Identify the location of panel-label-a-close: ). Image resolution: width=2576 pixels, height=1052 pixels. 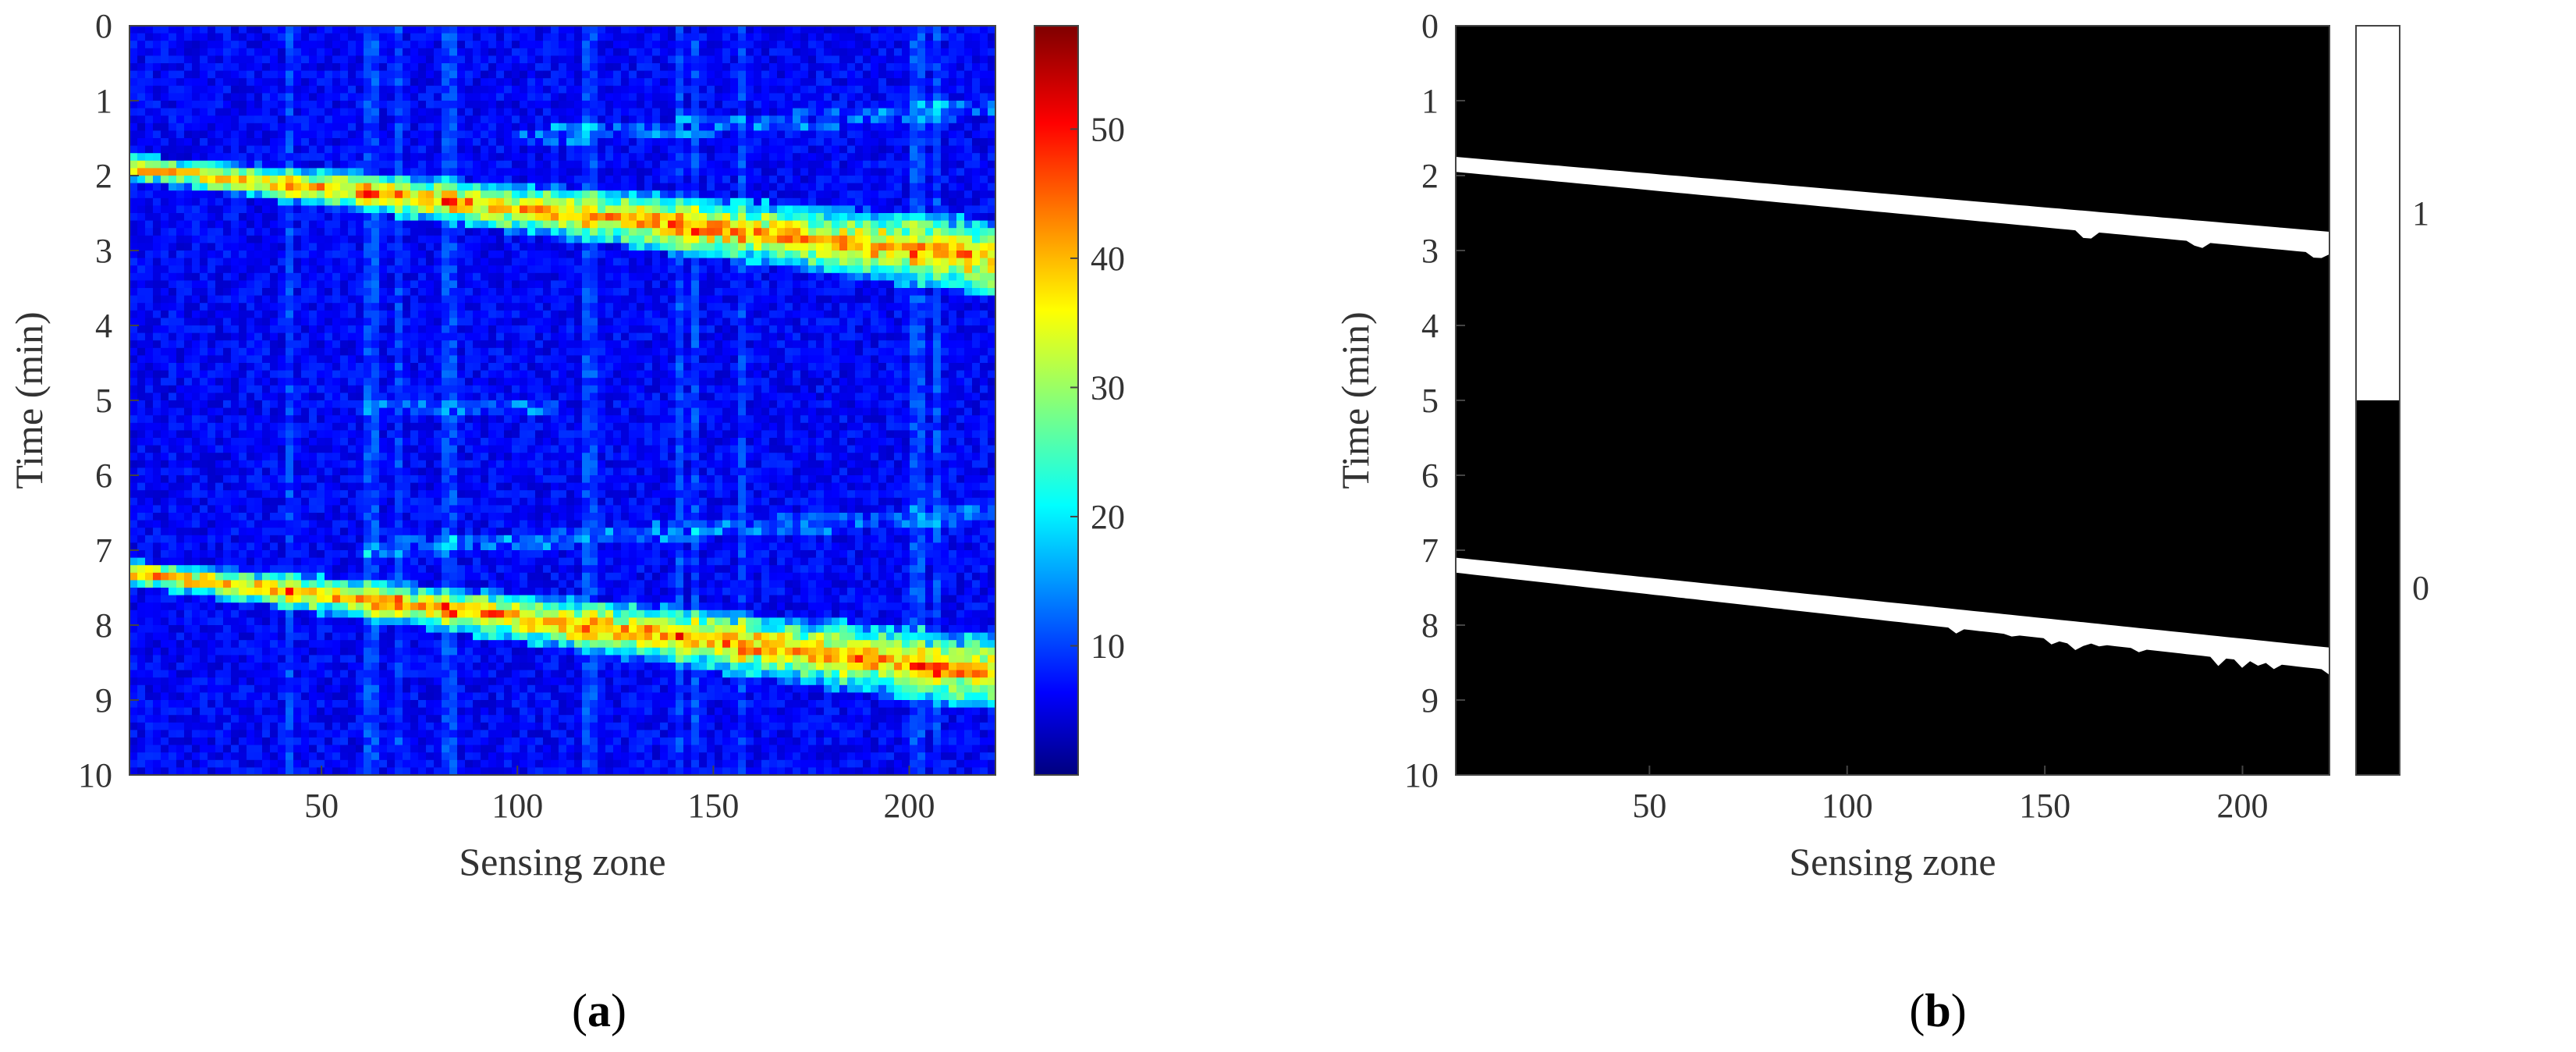
(618, 1010).